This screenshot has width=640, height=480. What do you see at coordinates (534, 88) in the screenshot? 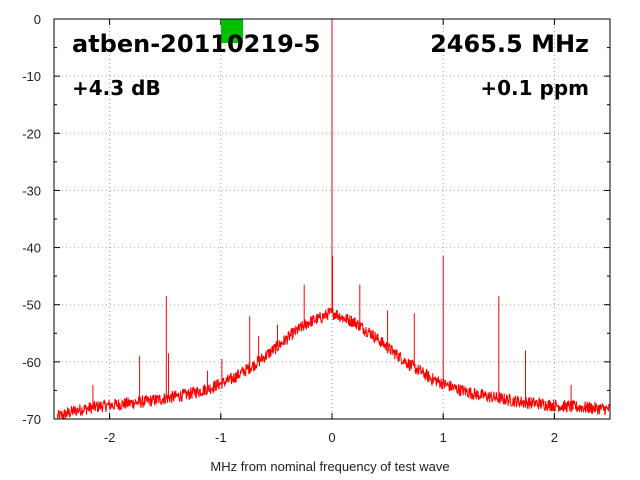
I see `offset-label: +0.1 ppm` at bounding box center [534, 88].